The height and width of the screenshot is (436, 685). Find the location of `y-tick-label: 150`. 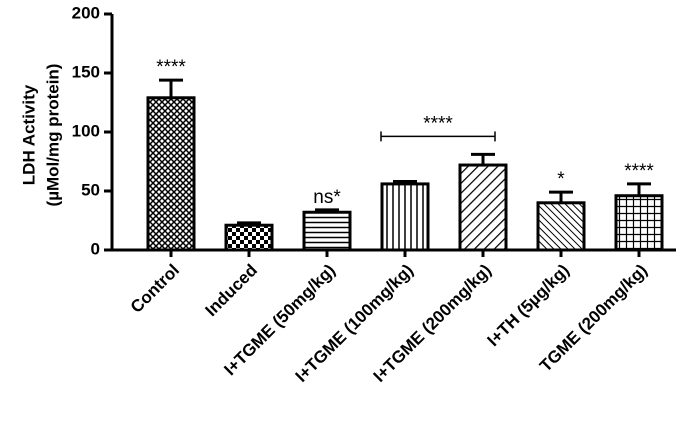

y-tick-label: 150 is located at coordinates (86, 71).